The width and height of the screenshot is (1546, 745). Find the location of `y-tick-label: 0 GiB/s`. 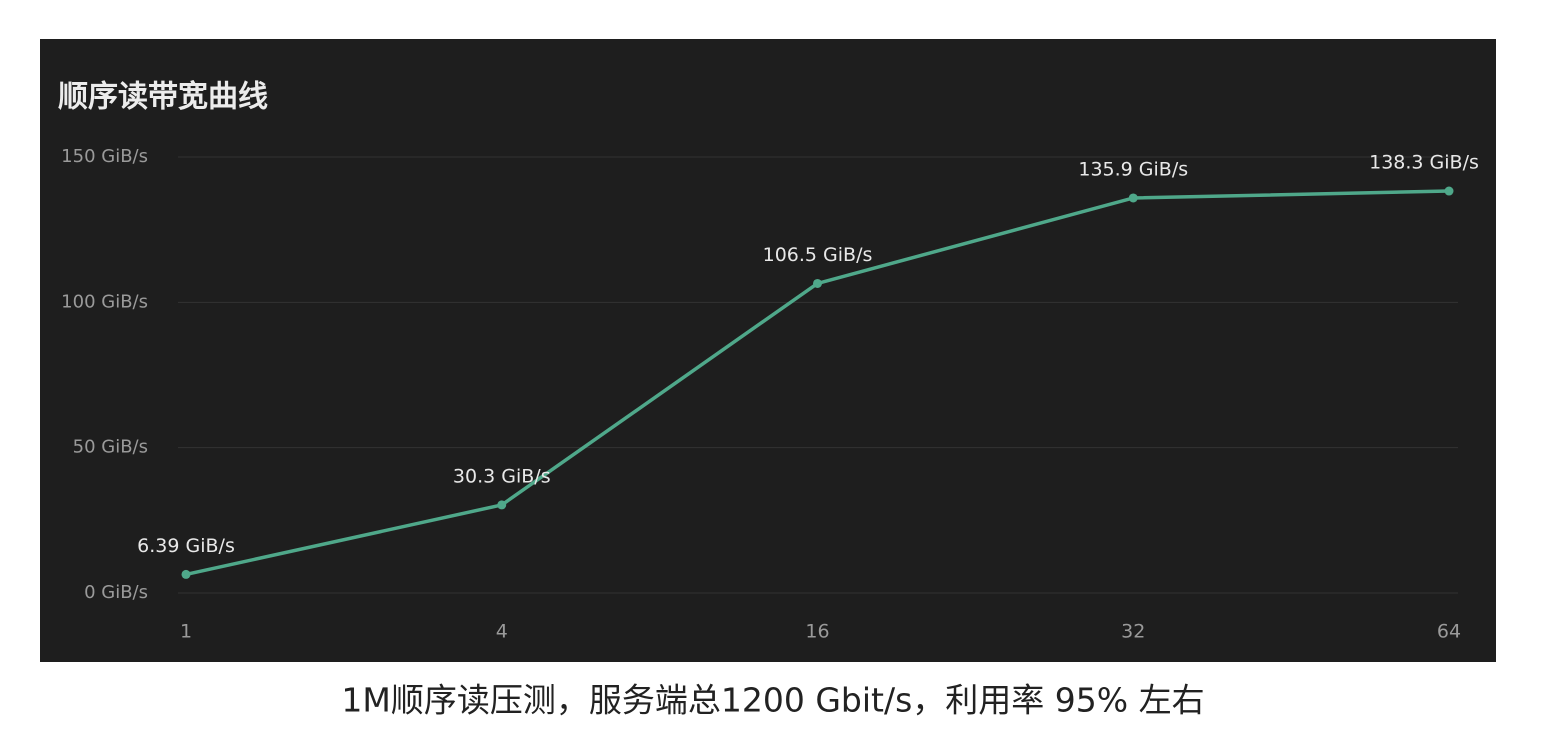

y-tick-label: 0 GiB/s is located at coordinates (116, 592).